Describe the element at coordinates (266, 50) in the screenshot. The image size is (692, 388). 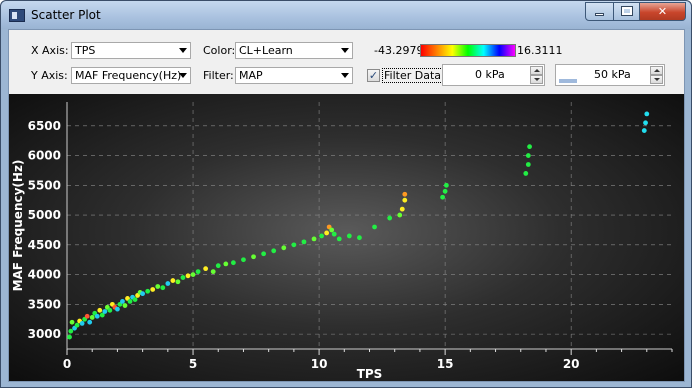
I see `color-value: CL+Learn` at that location.